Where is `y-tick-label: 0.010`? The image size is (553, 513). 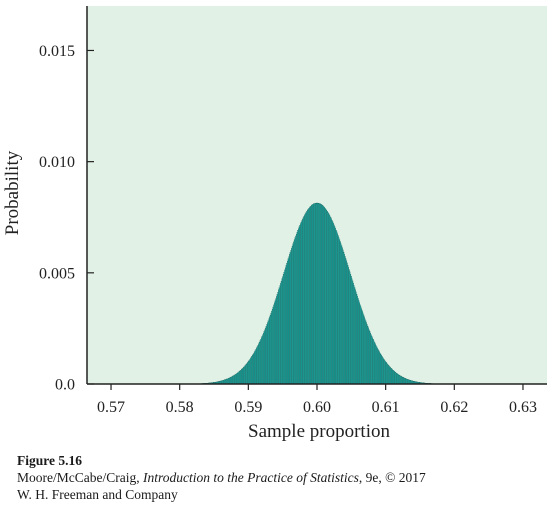 y-tick-label: 0.010 is located at coordinates (57, 162).